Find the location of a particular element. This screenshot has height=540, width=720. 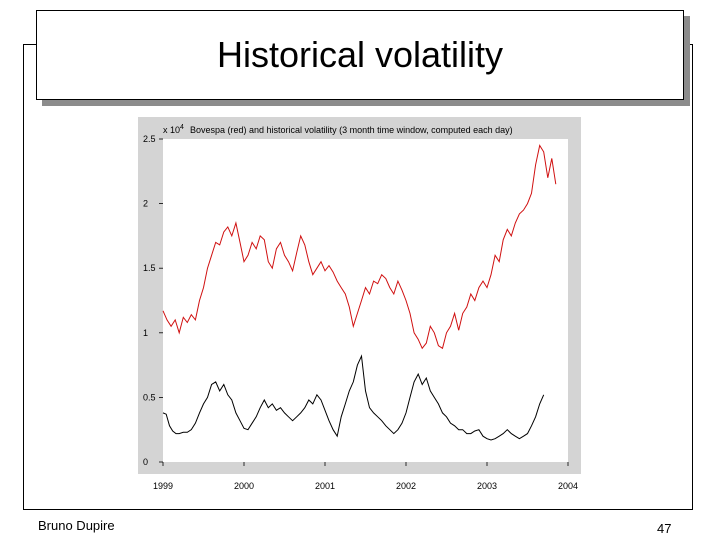

y-multiplier: x 104 is located at coordinates (173, 129).